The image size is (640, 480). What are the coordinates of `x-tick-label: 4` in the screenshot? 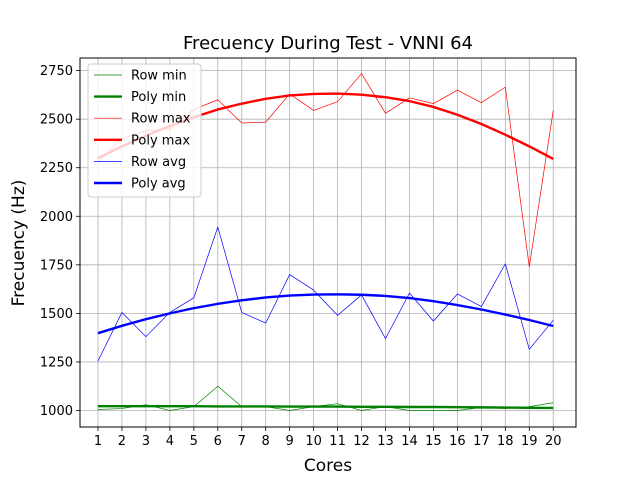 It's located at (170, 441).